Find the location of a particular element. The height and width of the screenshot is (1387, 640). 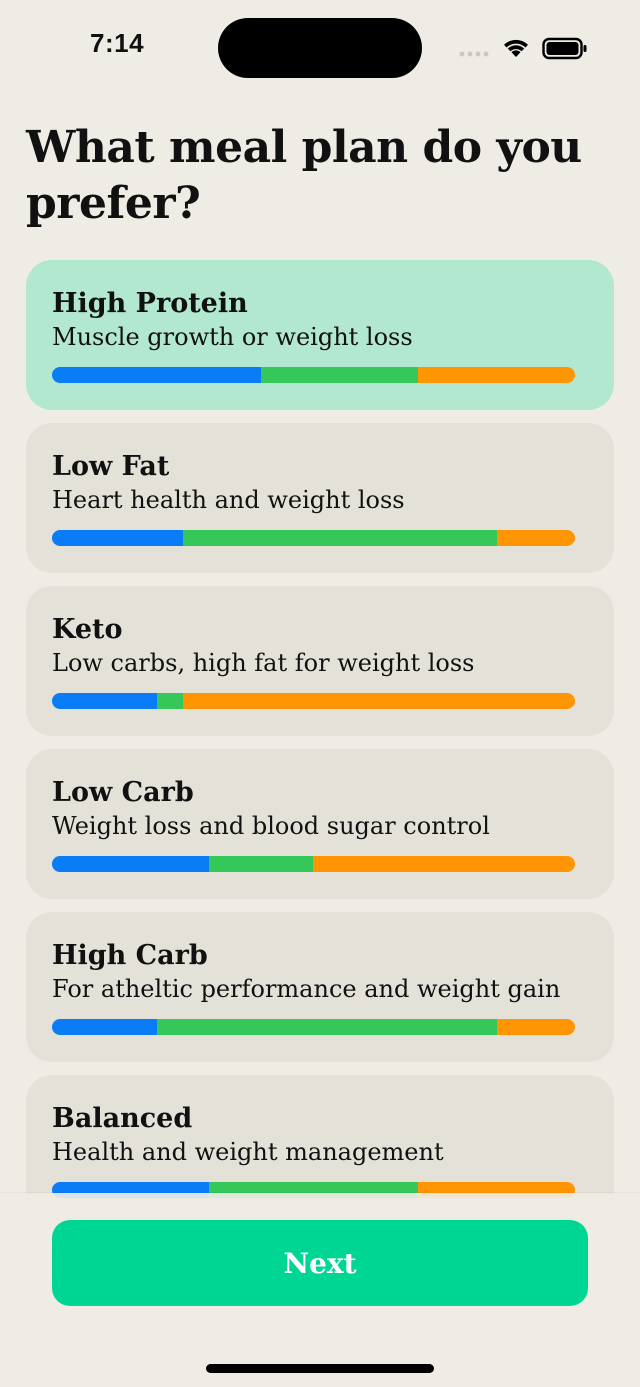

battery-icon is located at coordinates (564, 48).